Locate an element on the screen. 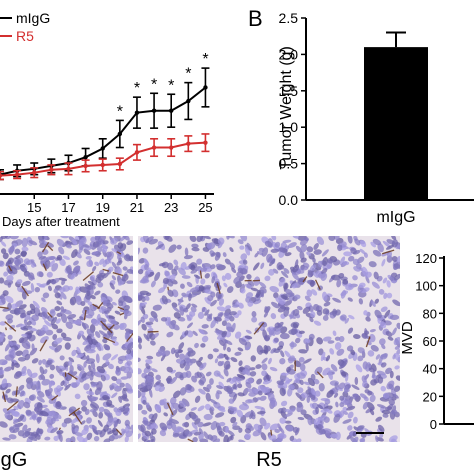 The height and width of the screenshot is (474, 474). y-axis-title: Tumor Weight (g) is located at coordinates (286, 108).